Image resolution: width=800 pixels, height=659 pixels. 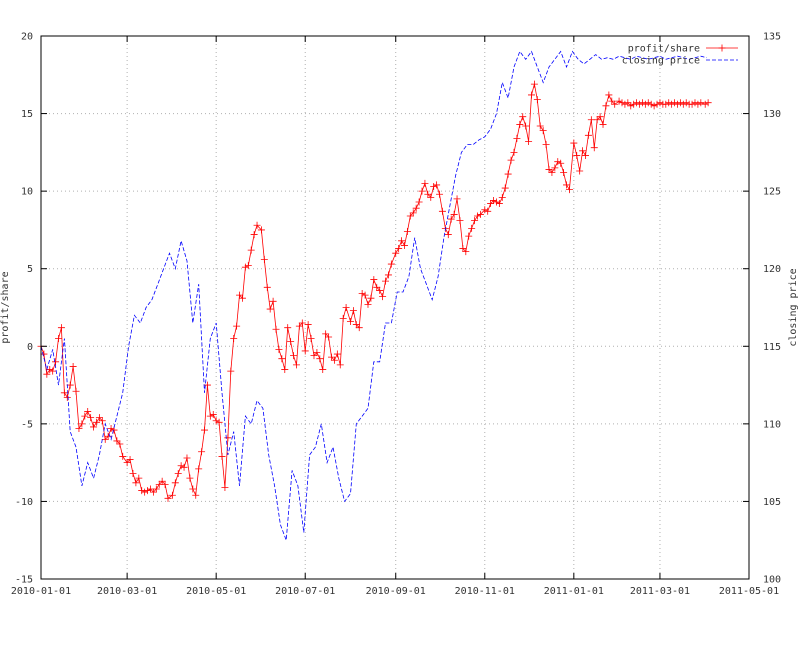 What do you see at coordinates (722, 48) in the screenshot?
I see `legend-marker` at bounding box center [722, 48].